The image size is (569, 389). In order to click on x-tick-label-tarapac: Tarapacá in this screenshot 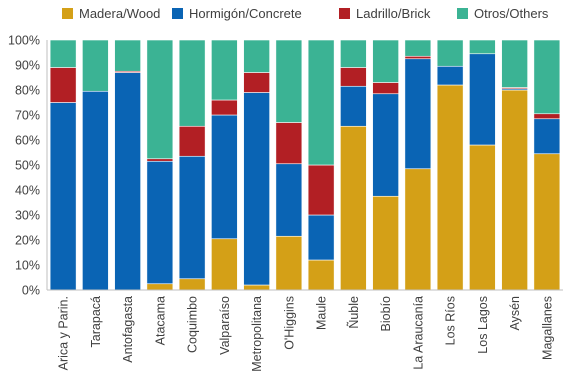, I will do `click(96, 321)`.